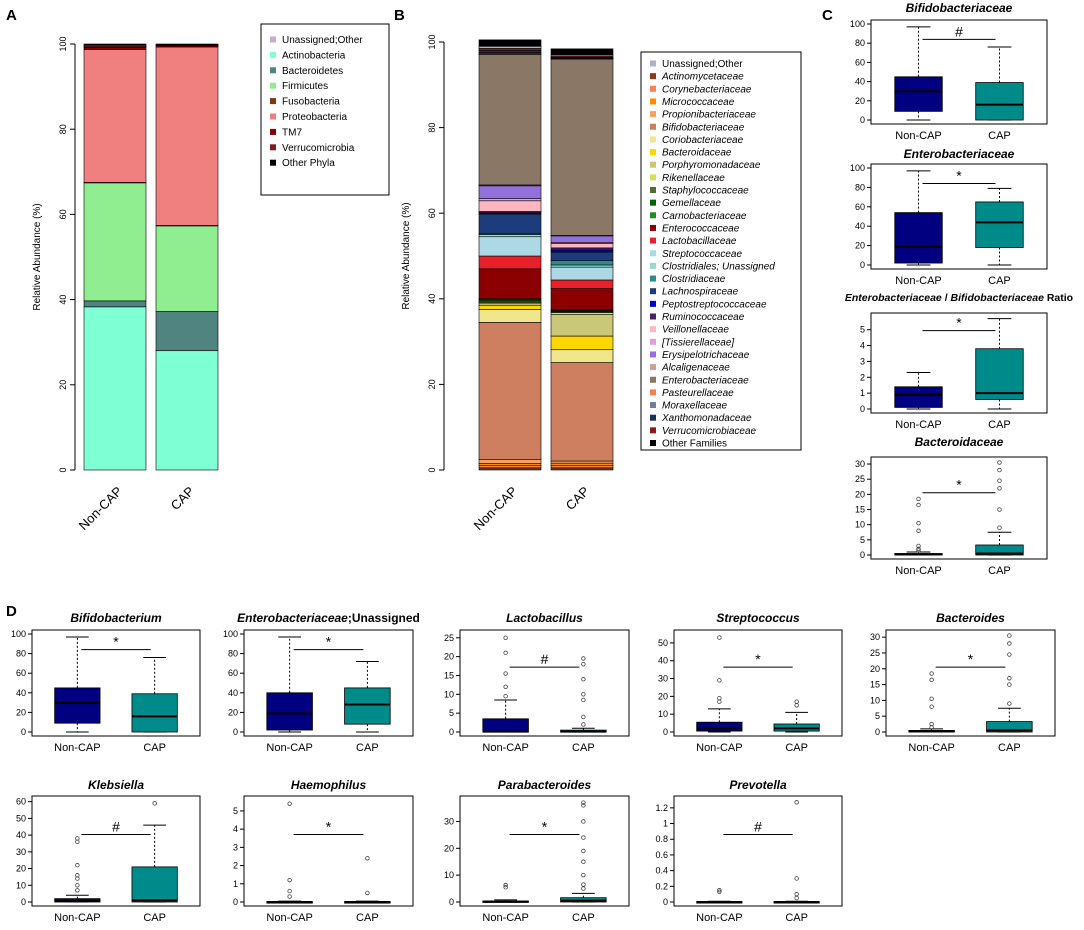  I want to click on significance-marker: #, so click(959, 31).